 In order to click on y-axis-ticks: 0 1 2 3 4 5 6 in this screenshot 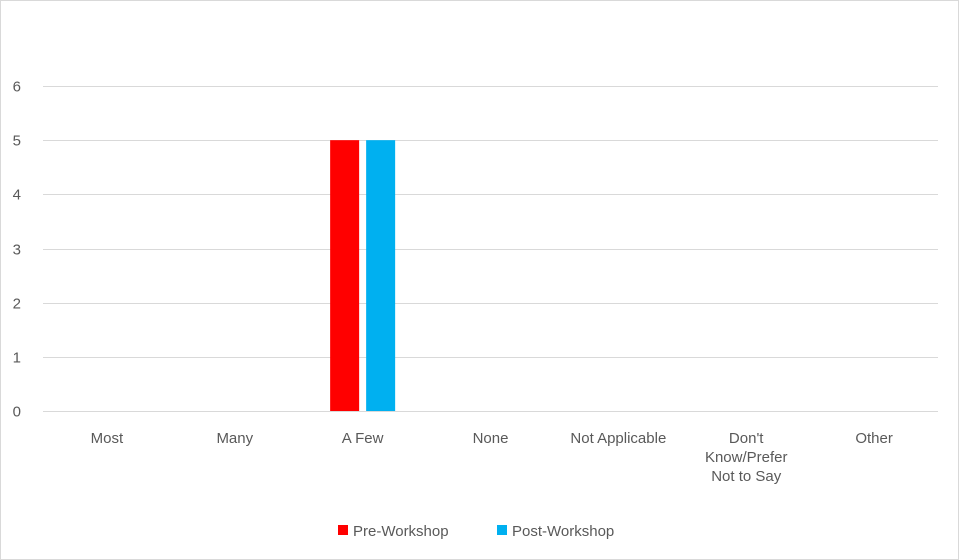, I will do `click(17, 250)`.